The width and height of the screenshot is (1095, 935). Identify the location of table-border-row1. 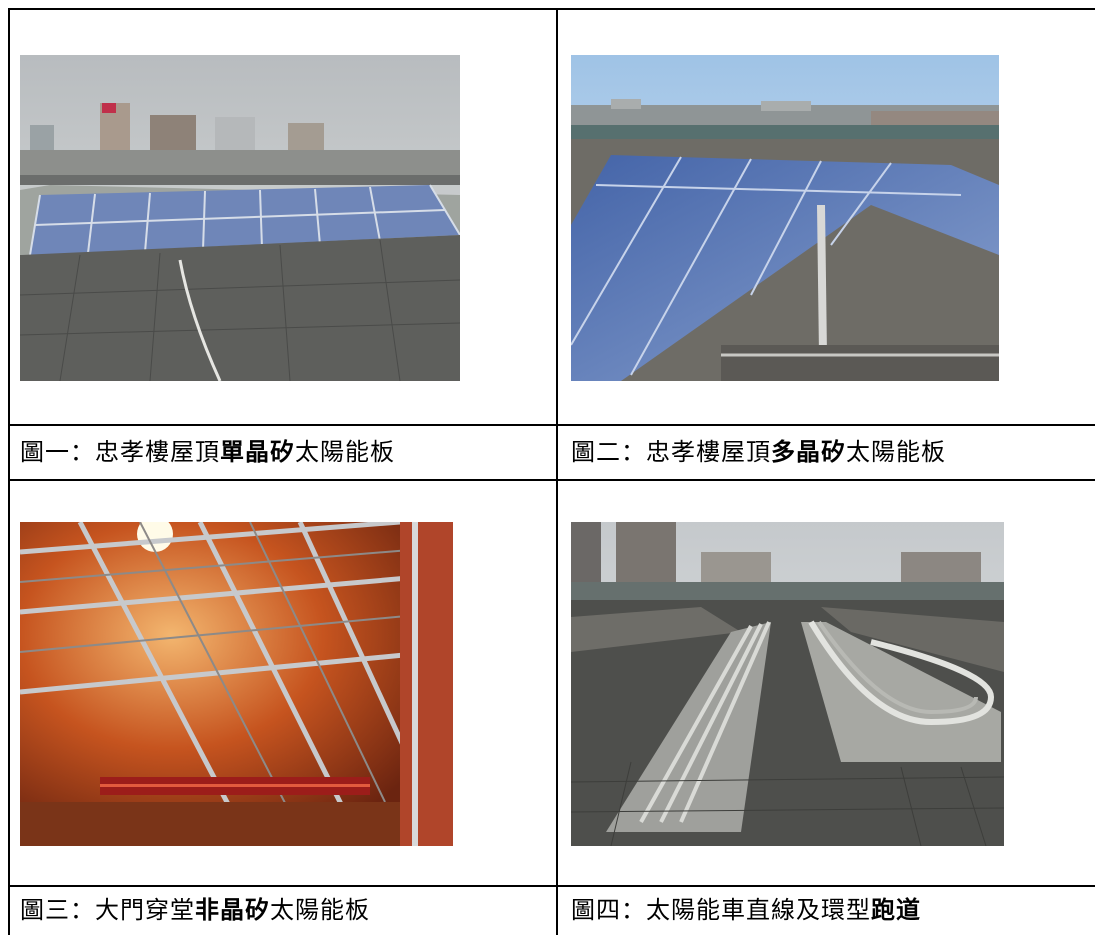
(551, 425).